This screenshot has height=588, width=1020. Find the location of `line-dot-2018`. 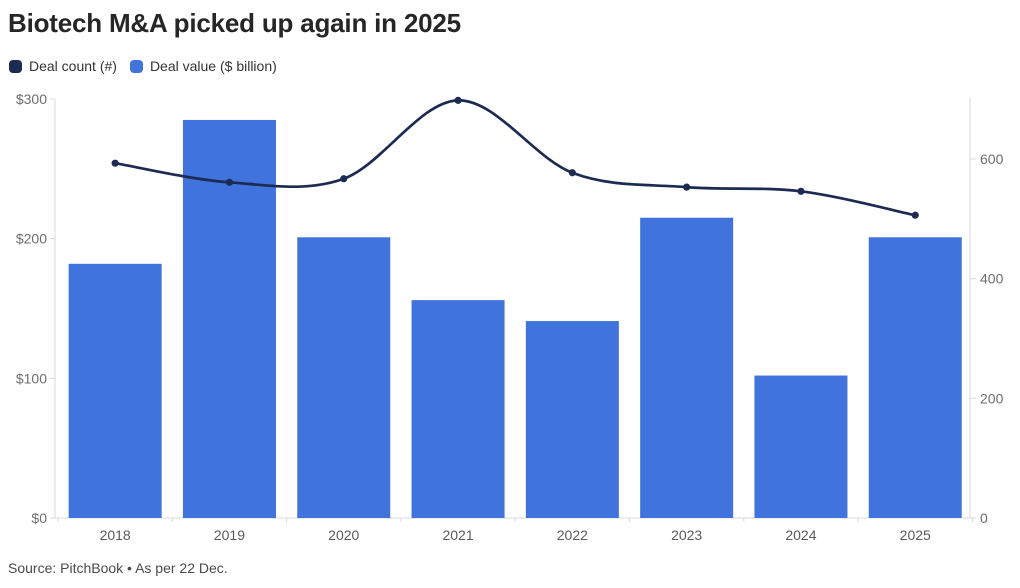

line-dot-2018 is located at coordinates (115, 163).